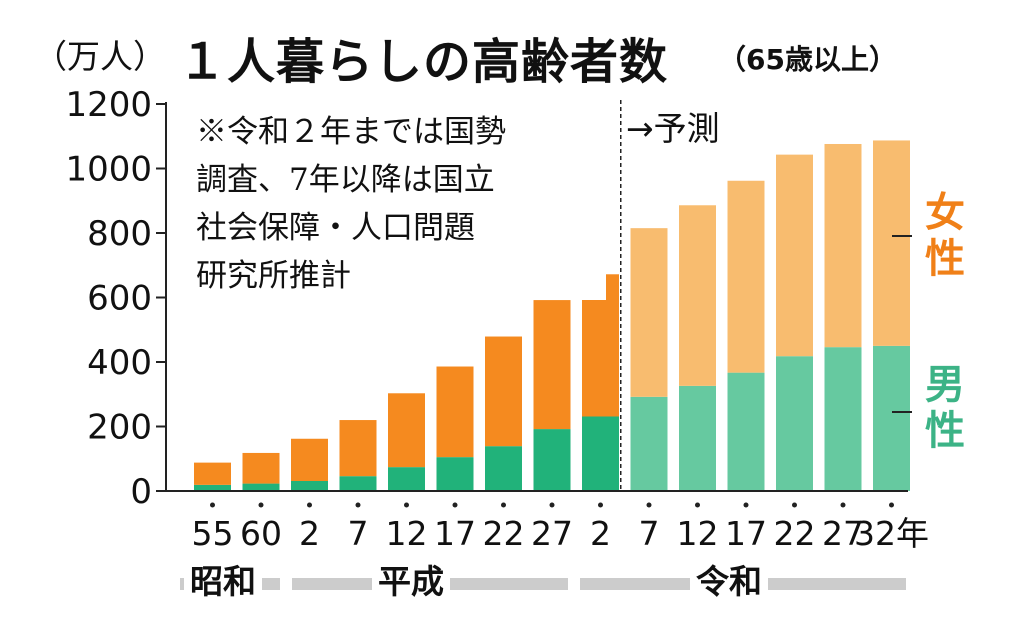 This screenshot has width=1024, height=634. Describe the element at coordinates (673, 128) in the screenshot. I see `forecast-label: →予測` at that location.